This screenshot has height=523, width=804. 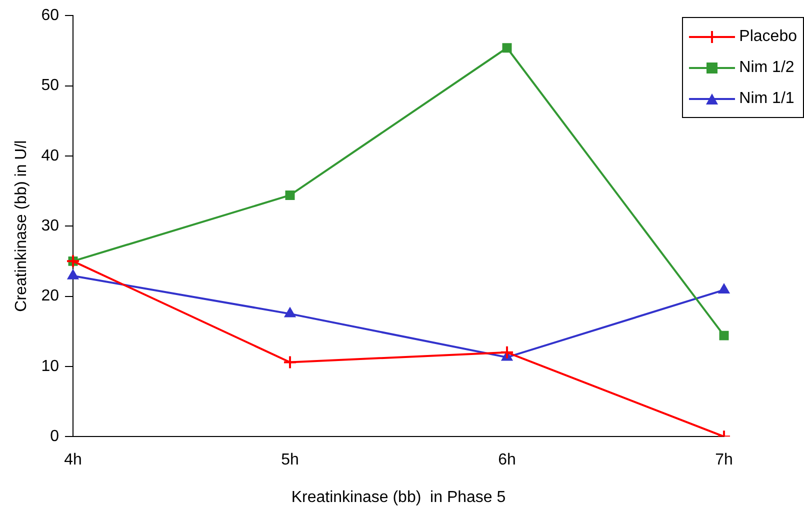 What do you see at coordinates (724, 460) in the screenshot?
I see `x-tick-label: 7h` at bounding box center [724, 460].